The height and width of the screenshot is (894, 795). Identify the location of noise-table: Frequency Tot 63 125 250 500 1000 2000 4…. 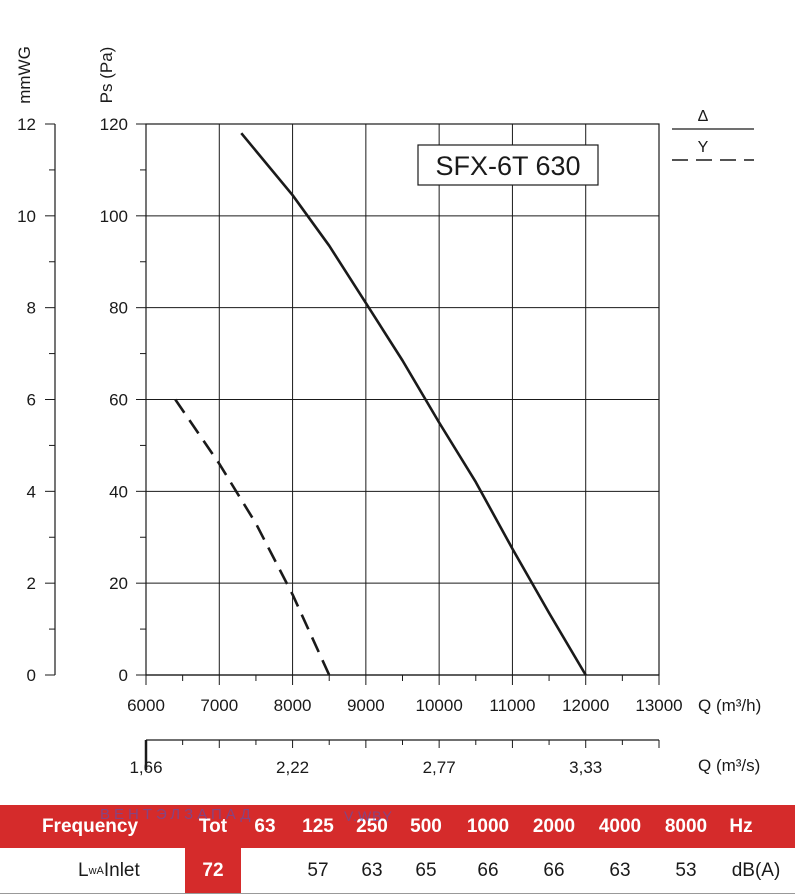
(397, 849).